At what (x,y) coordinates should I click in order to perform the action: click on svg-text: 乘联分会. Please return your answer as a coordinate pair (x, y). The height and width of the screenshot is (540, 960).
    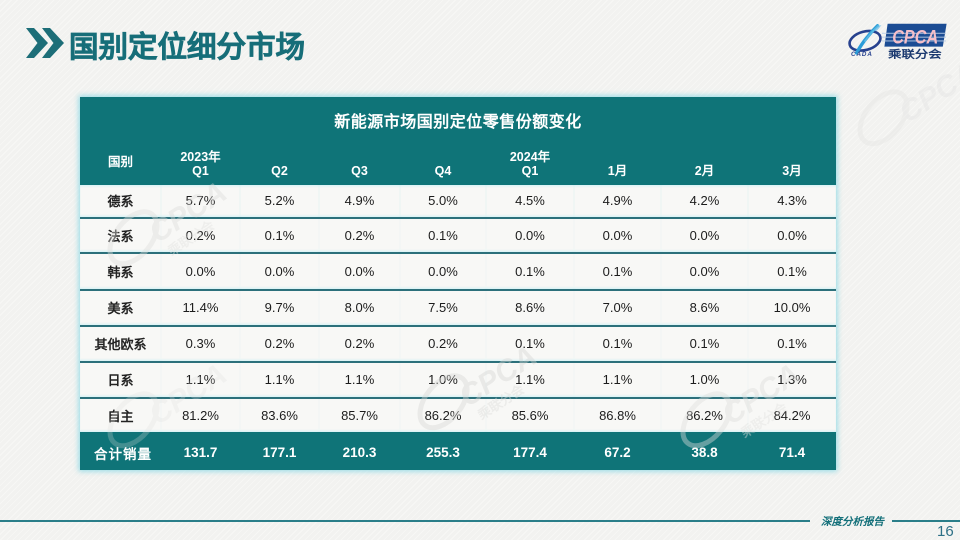
    Looking at the image, I should click on (914, 54).